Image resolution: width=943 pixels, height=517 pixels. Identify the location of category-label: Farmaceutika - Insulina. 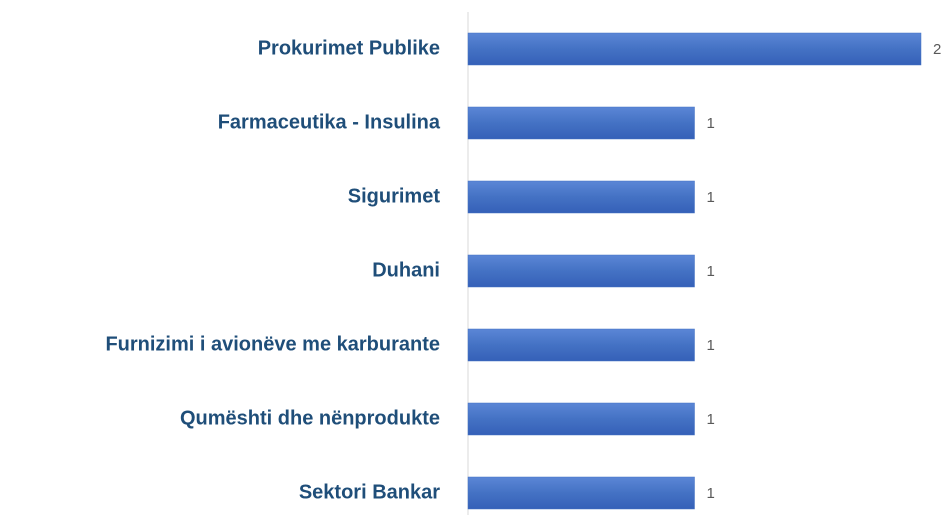
(329, 122).